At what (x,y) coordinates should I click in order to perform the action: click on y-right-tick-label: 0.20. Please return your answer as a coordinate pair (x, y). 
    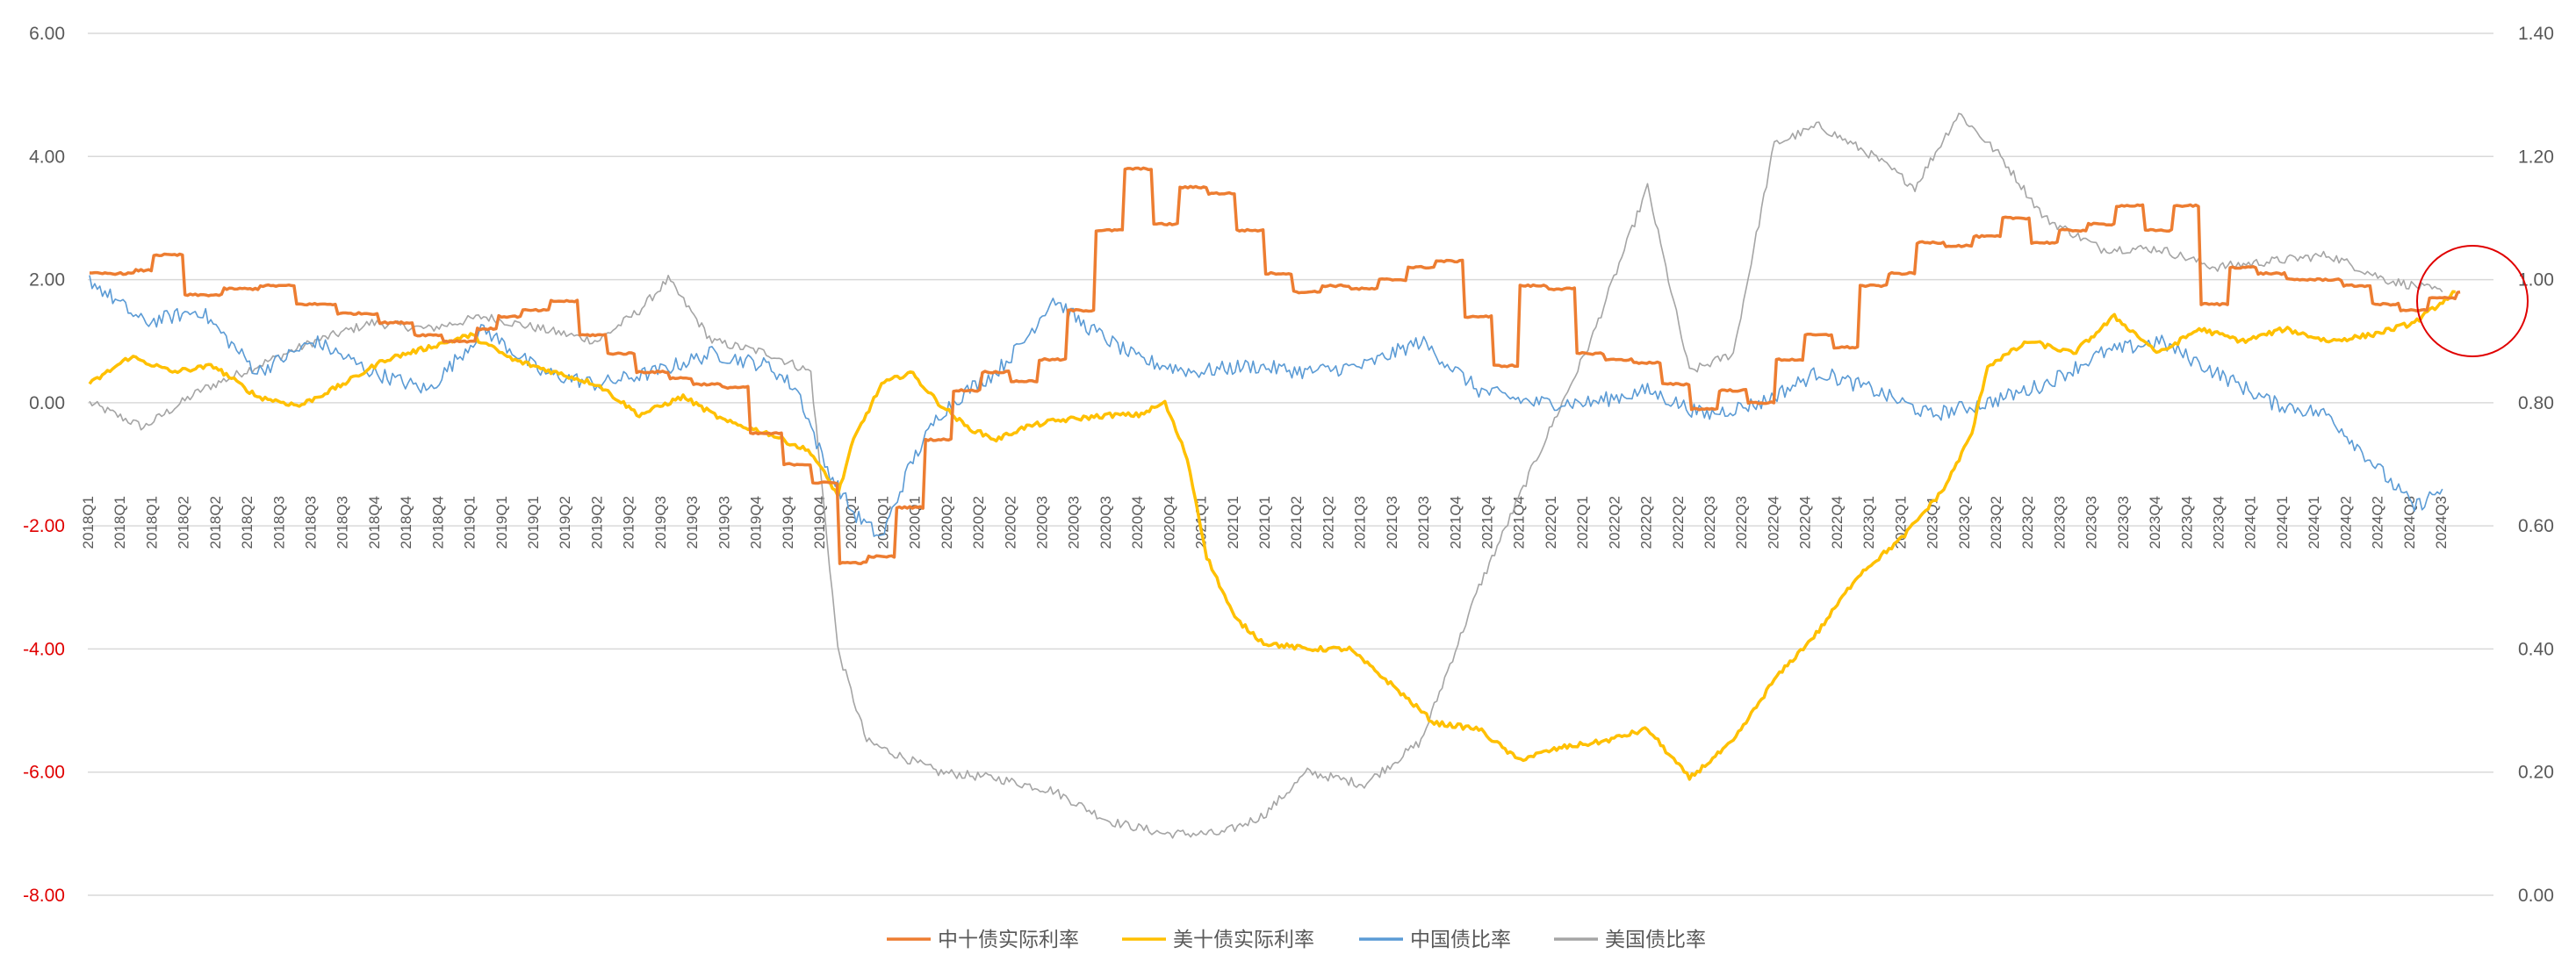
    Looking at the image, I should click on (2536, 773).